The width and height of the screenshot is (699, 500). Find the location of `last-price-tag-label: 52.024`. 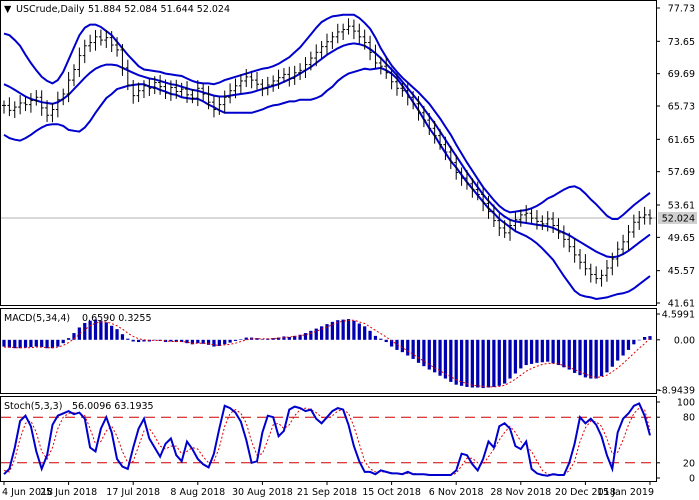

last-price-tag-label: 52.024 is located at coordinates (678, 218).